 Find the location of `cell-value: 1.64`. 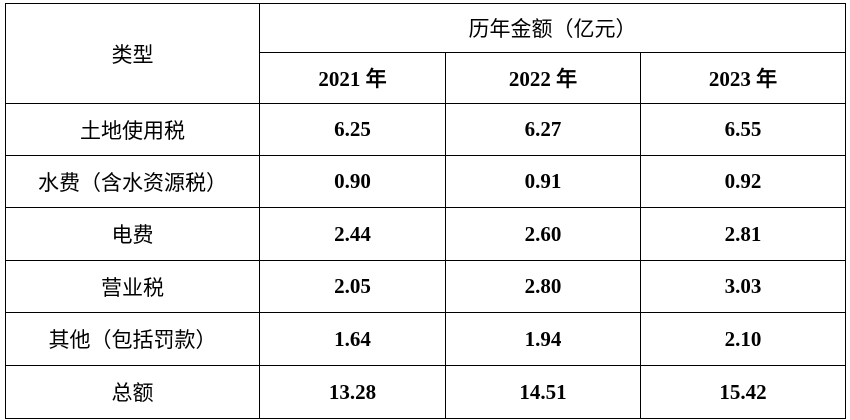

cell-value: 1.64 is located at coordinates (352, 339).